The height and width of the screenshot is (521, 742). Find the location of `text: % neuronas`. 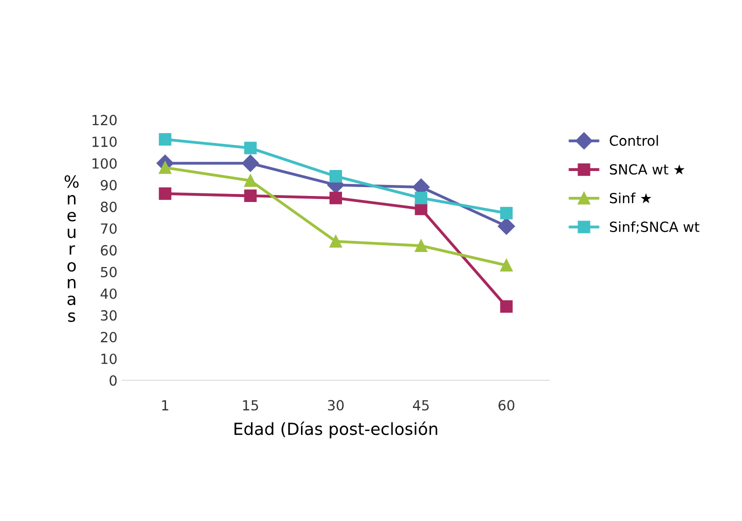

text: % neuronas is located at coordinates (71, 248).